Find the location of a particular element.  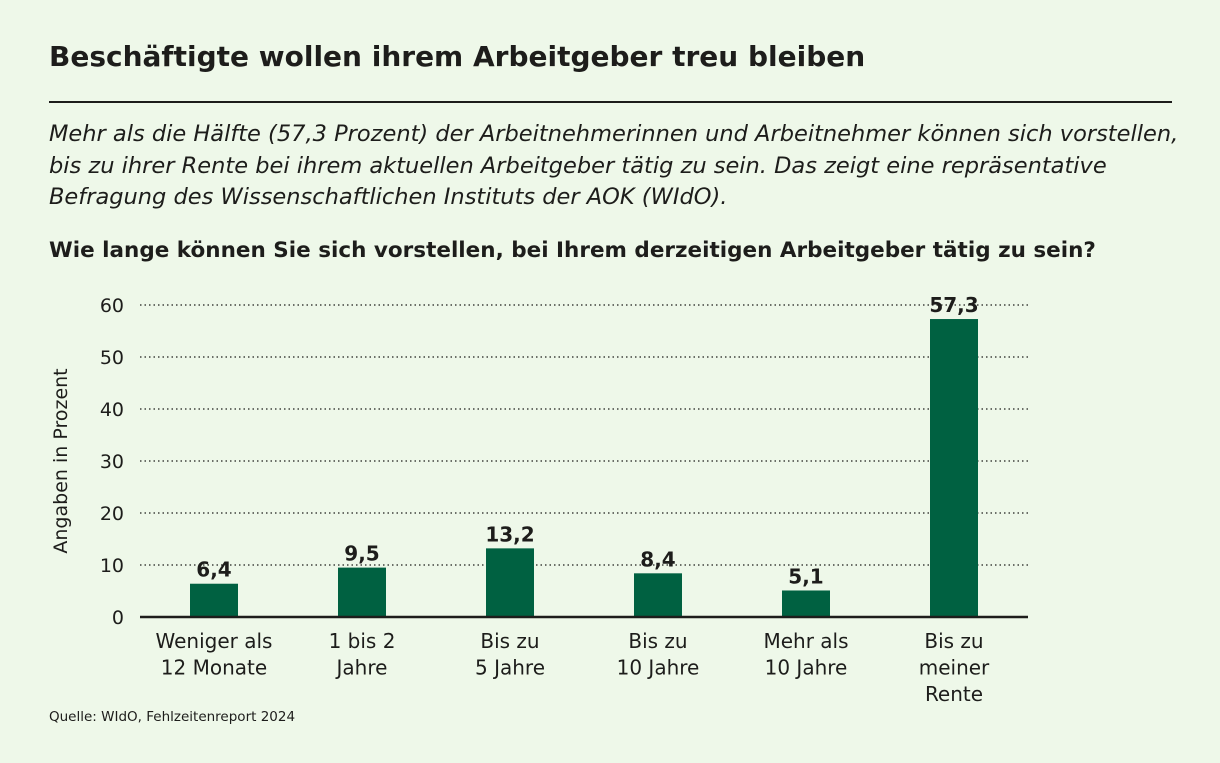

bar-value-label: 8,4 is located at coordinates (657, 559).